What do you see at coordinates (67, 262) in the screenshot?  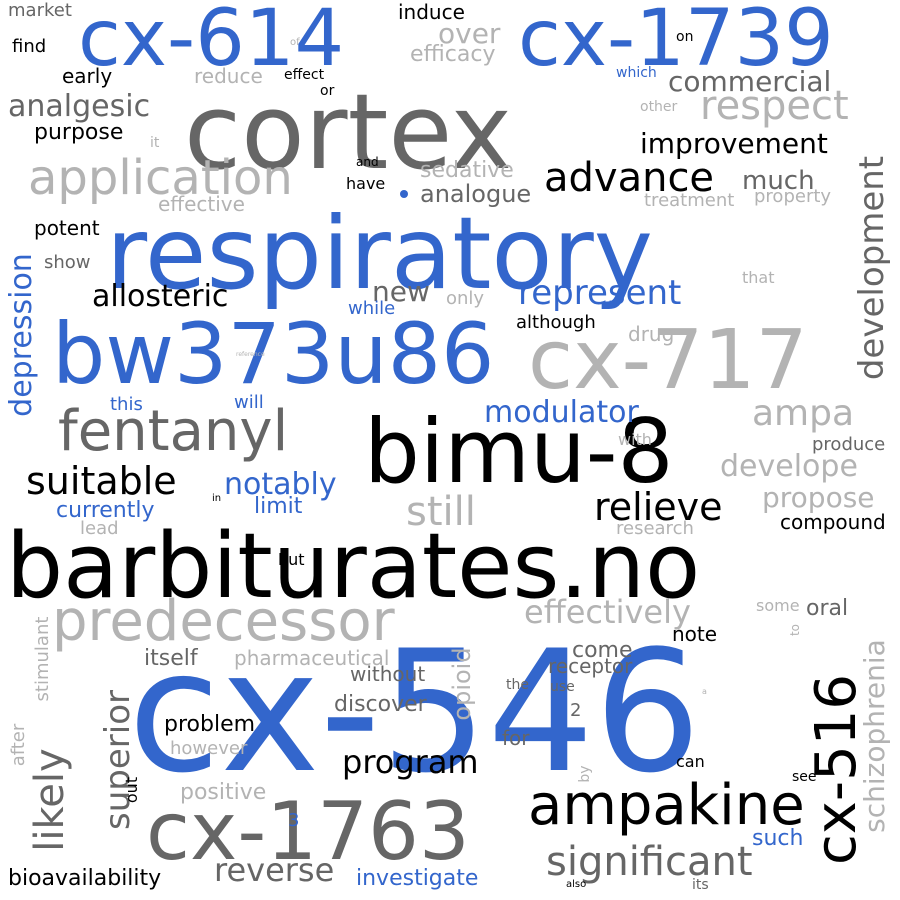 I see `word-show: show` at bounding box center [67, 262].